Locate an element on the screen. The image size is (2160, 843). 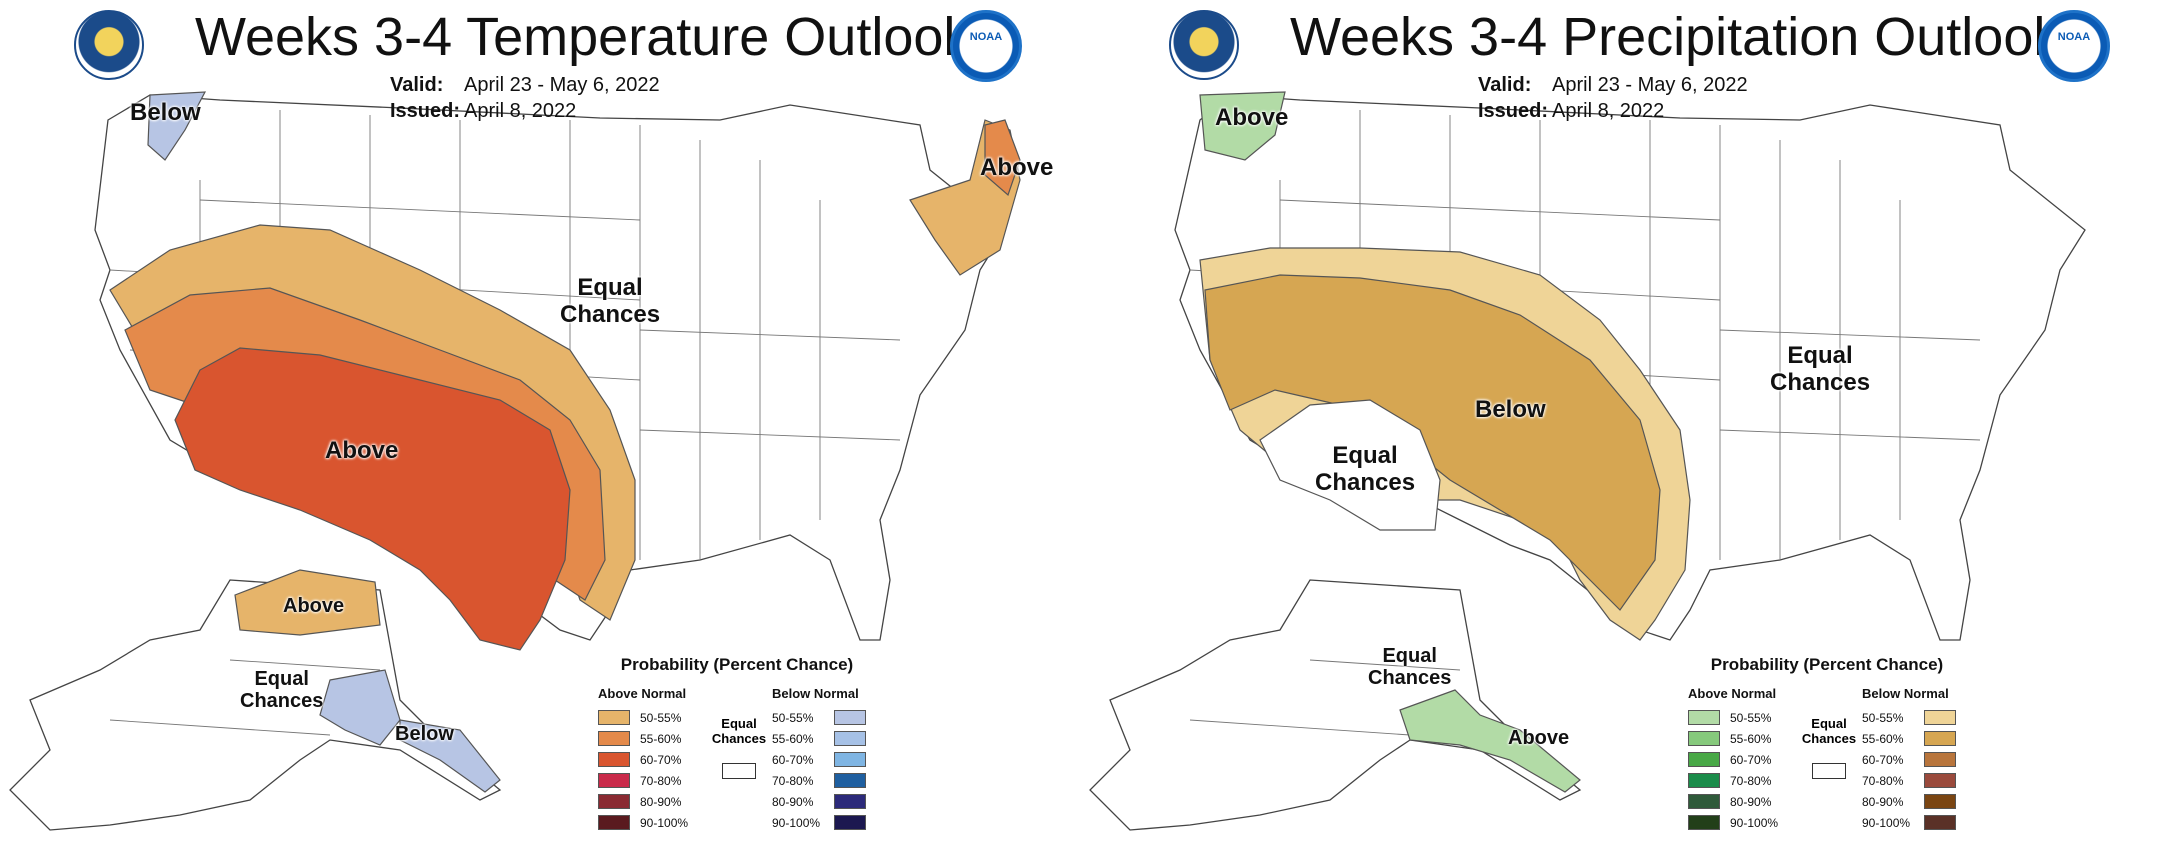
label-alaska-south: Below is located at coordinates (424, 734).